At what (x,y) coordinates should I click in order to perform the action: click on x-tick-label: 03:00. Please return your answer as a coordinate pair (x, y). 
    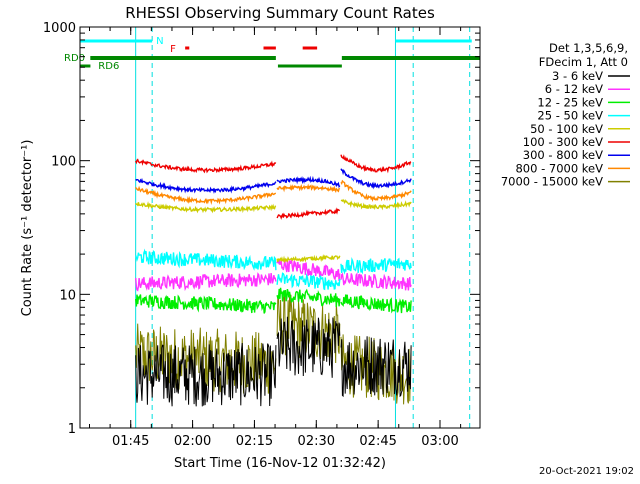
    Looking at the image, I should click on (439, 441).